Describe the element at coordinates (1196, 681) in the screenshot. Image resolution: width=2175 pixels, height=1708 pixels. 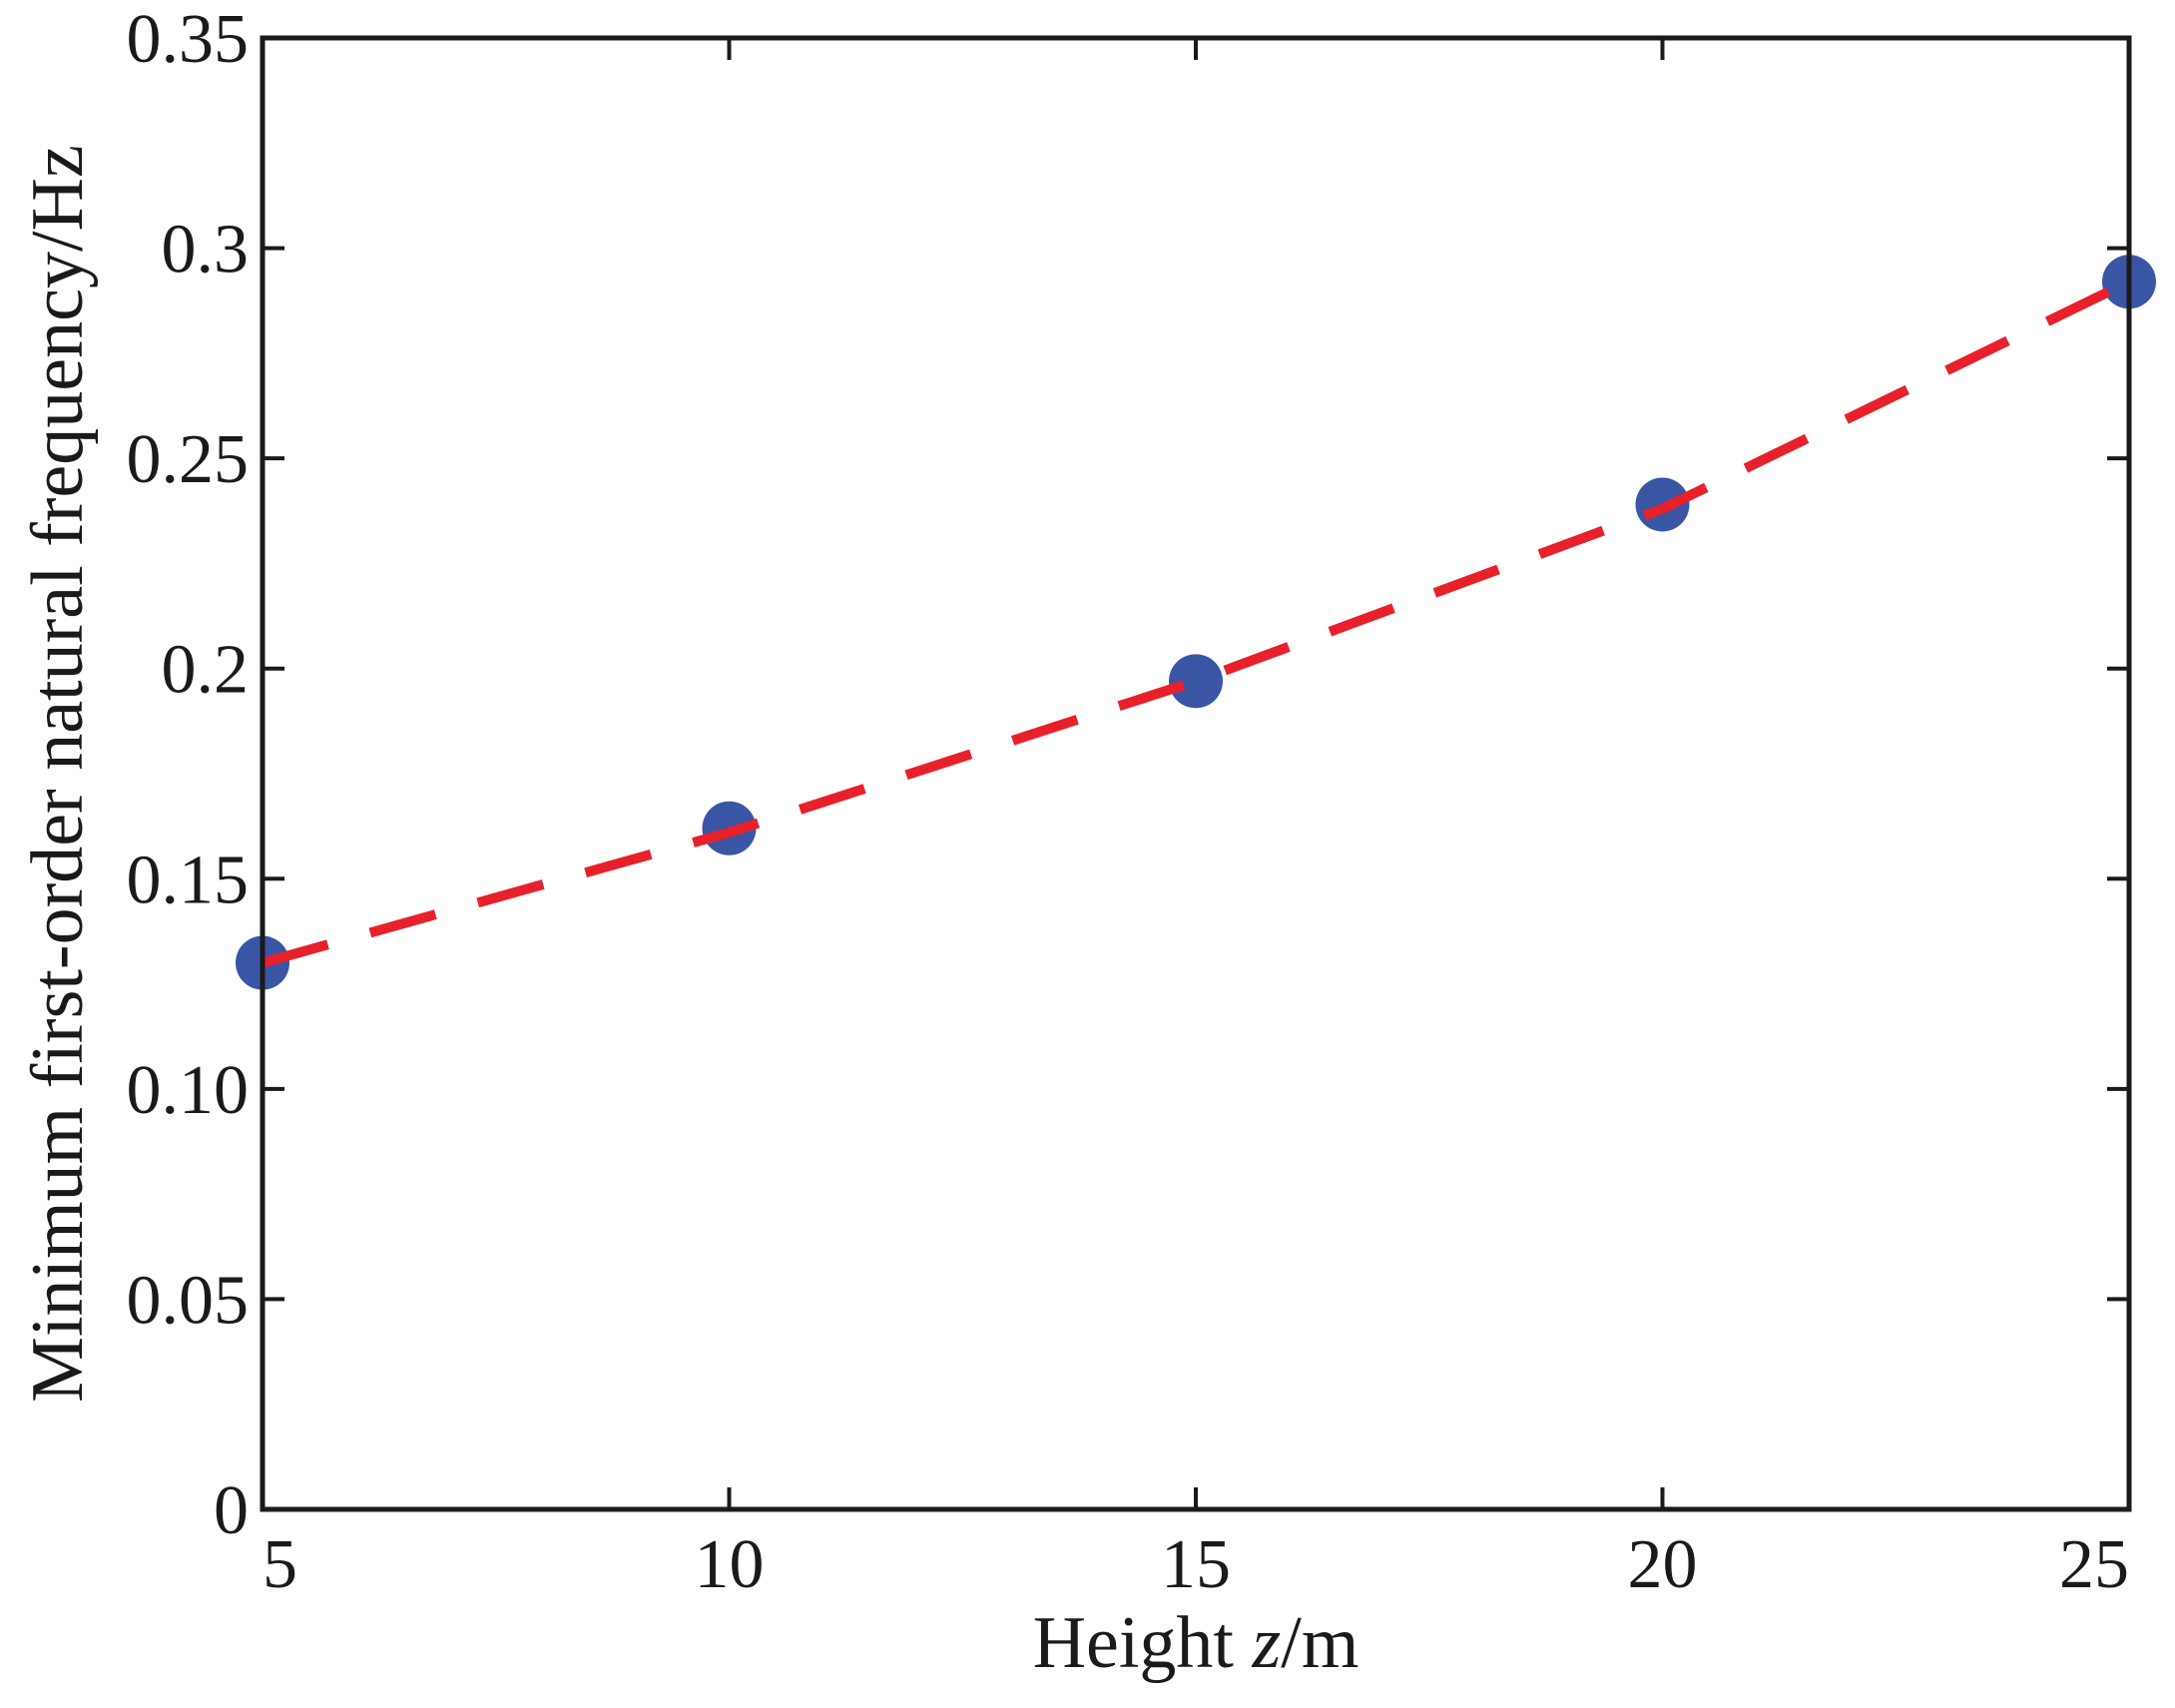
I see `data-point` at that location.